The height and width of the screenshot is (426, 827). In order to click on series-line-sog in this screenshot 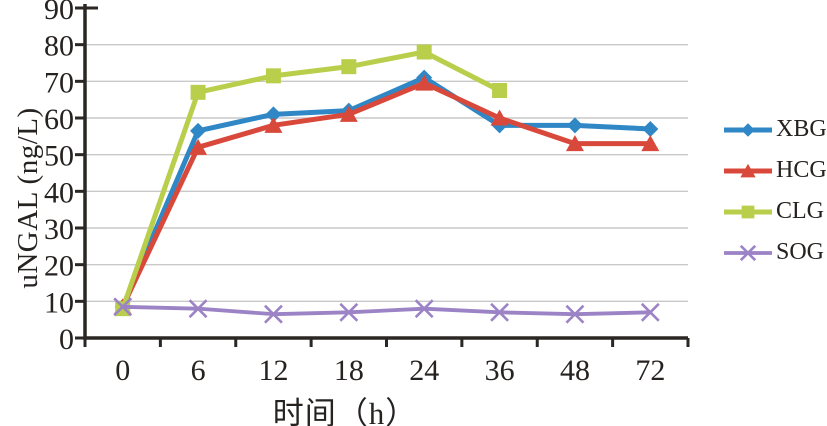, I will do `click(386, 310)`.